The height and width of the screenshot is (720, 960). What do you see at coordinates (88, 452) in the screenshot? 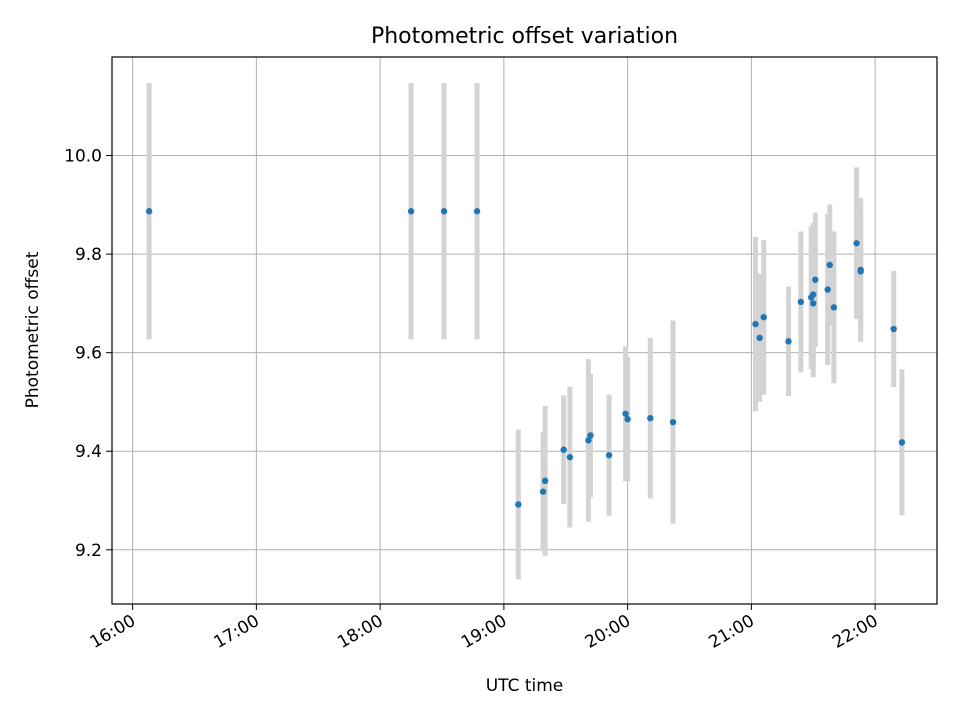
I see `y-tick-label: 9.4` at bounding box center [88, 452].